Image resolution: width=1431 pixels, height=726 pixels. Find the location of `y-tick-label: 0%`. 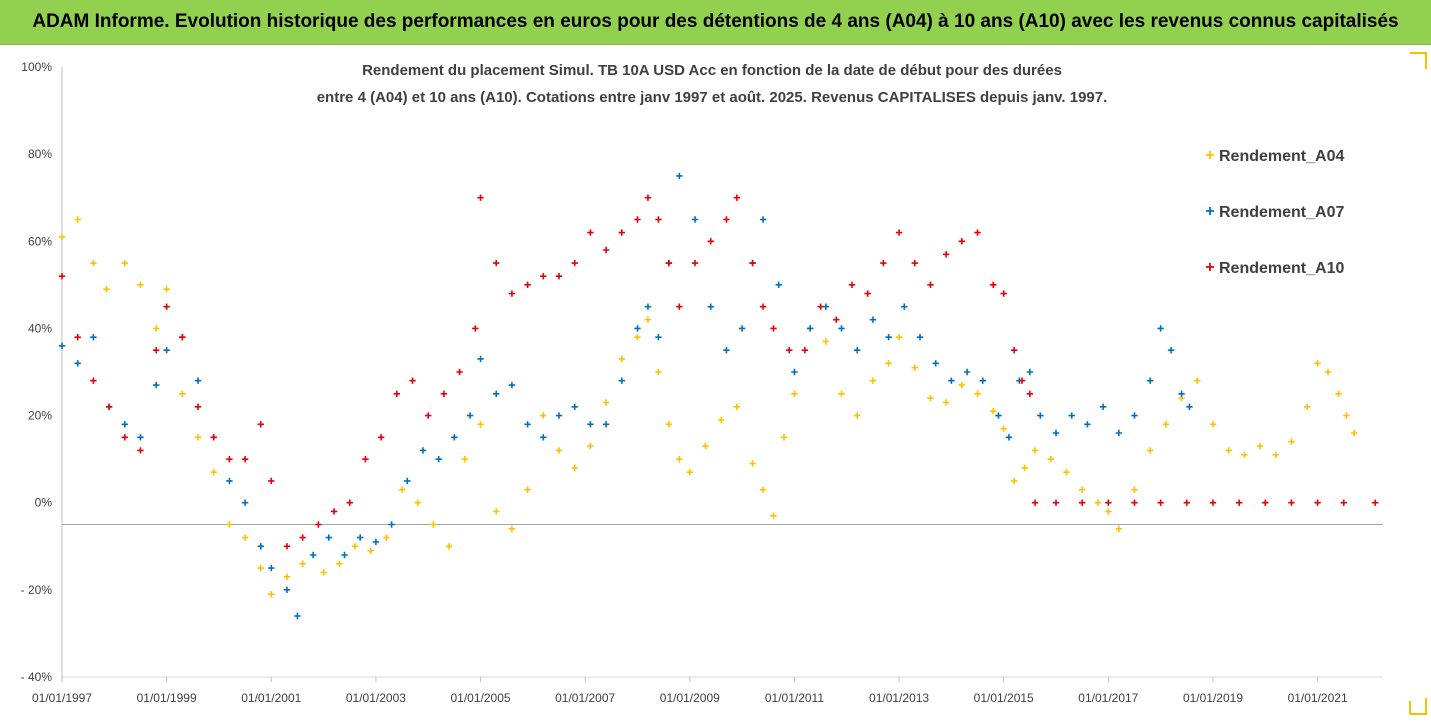

y-tick-label: 0% is located at coordinates (44, 503).